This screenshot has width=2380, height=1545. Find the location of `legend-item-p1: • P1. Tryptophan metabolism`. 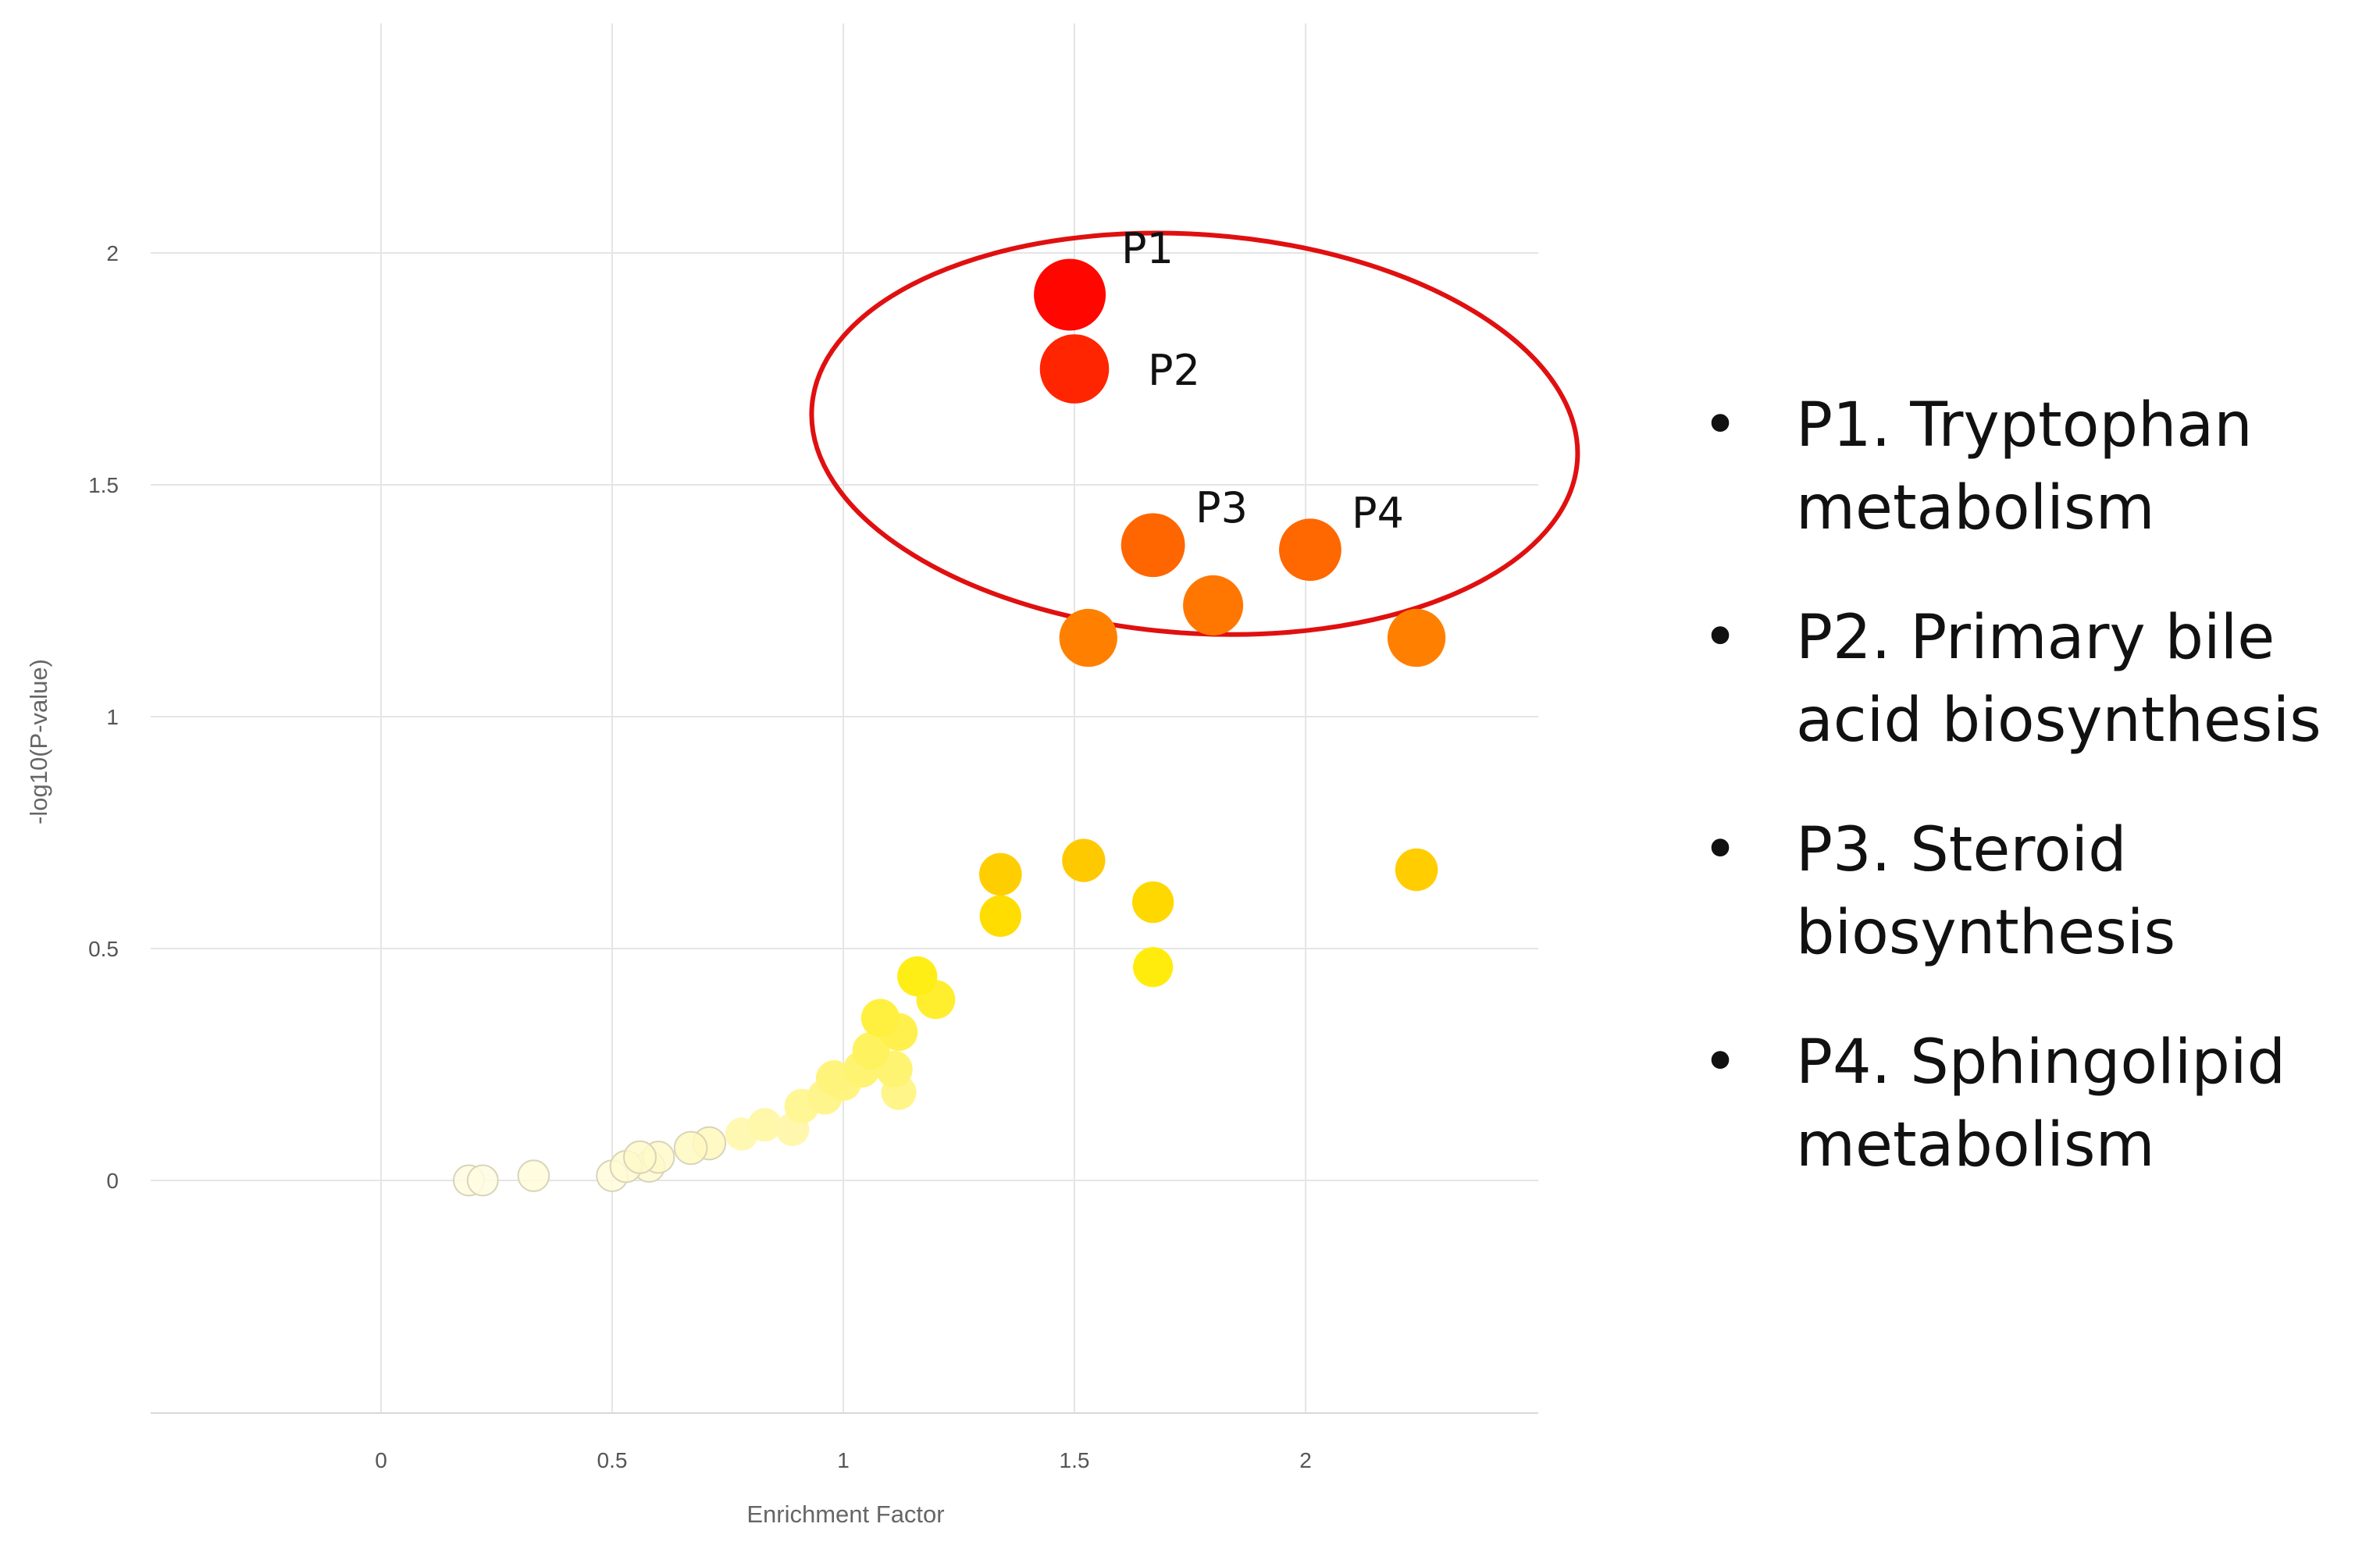

legend-item-p1: • P1. Tryptophan metabolism is located at coordinates (2034, 467).